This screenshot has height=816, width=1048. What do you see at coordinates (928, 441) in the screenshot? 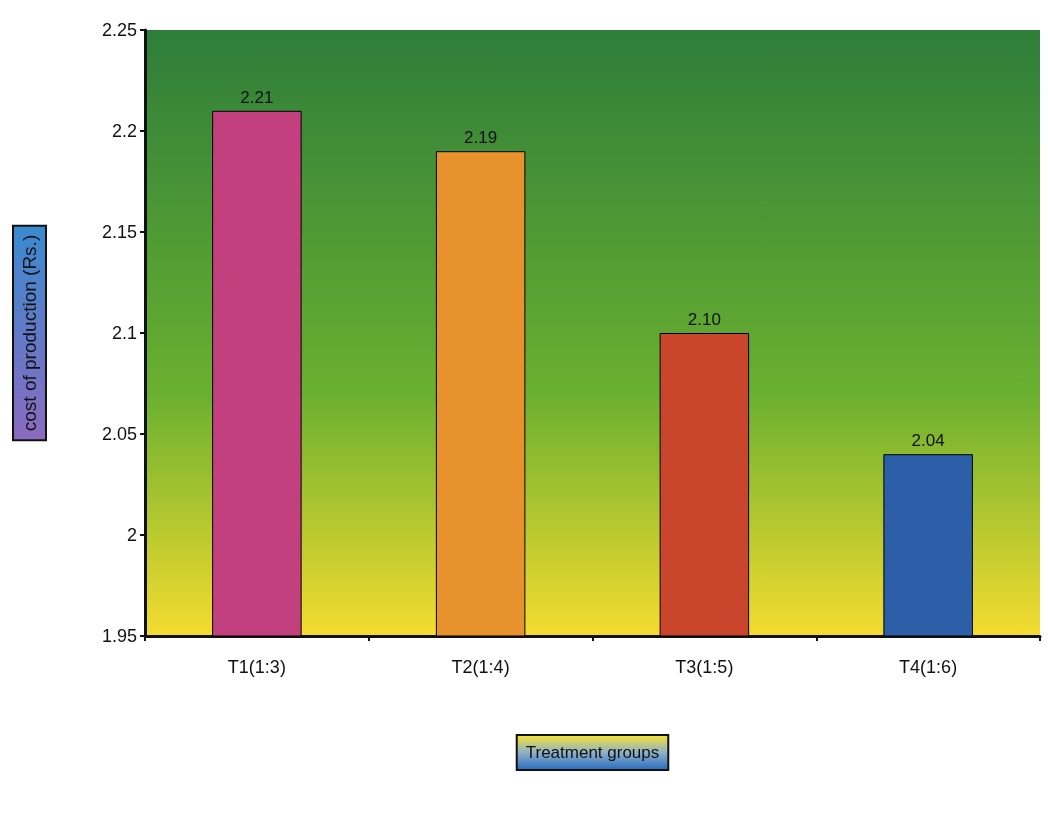
I see `data-label: 2.04` at bounding box center [928, 441].